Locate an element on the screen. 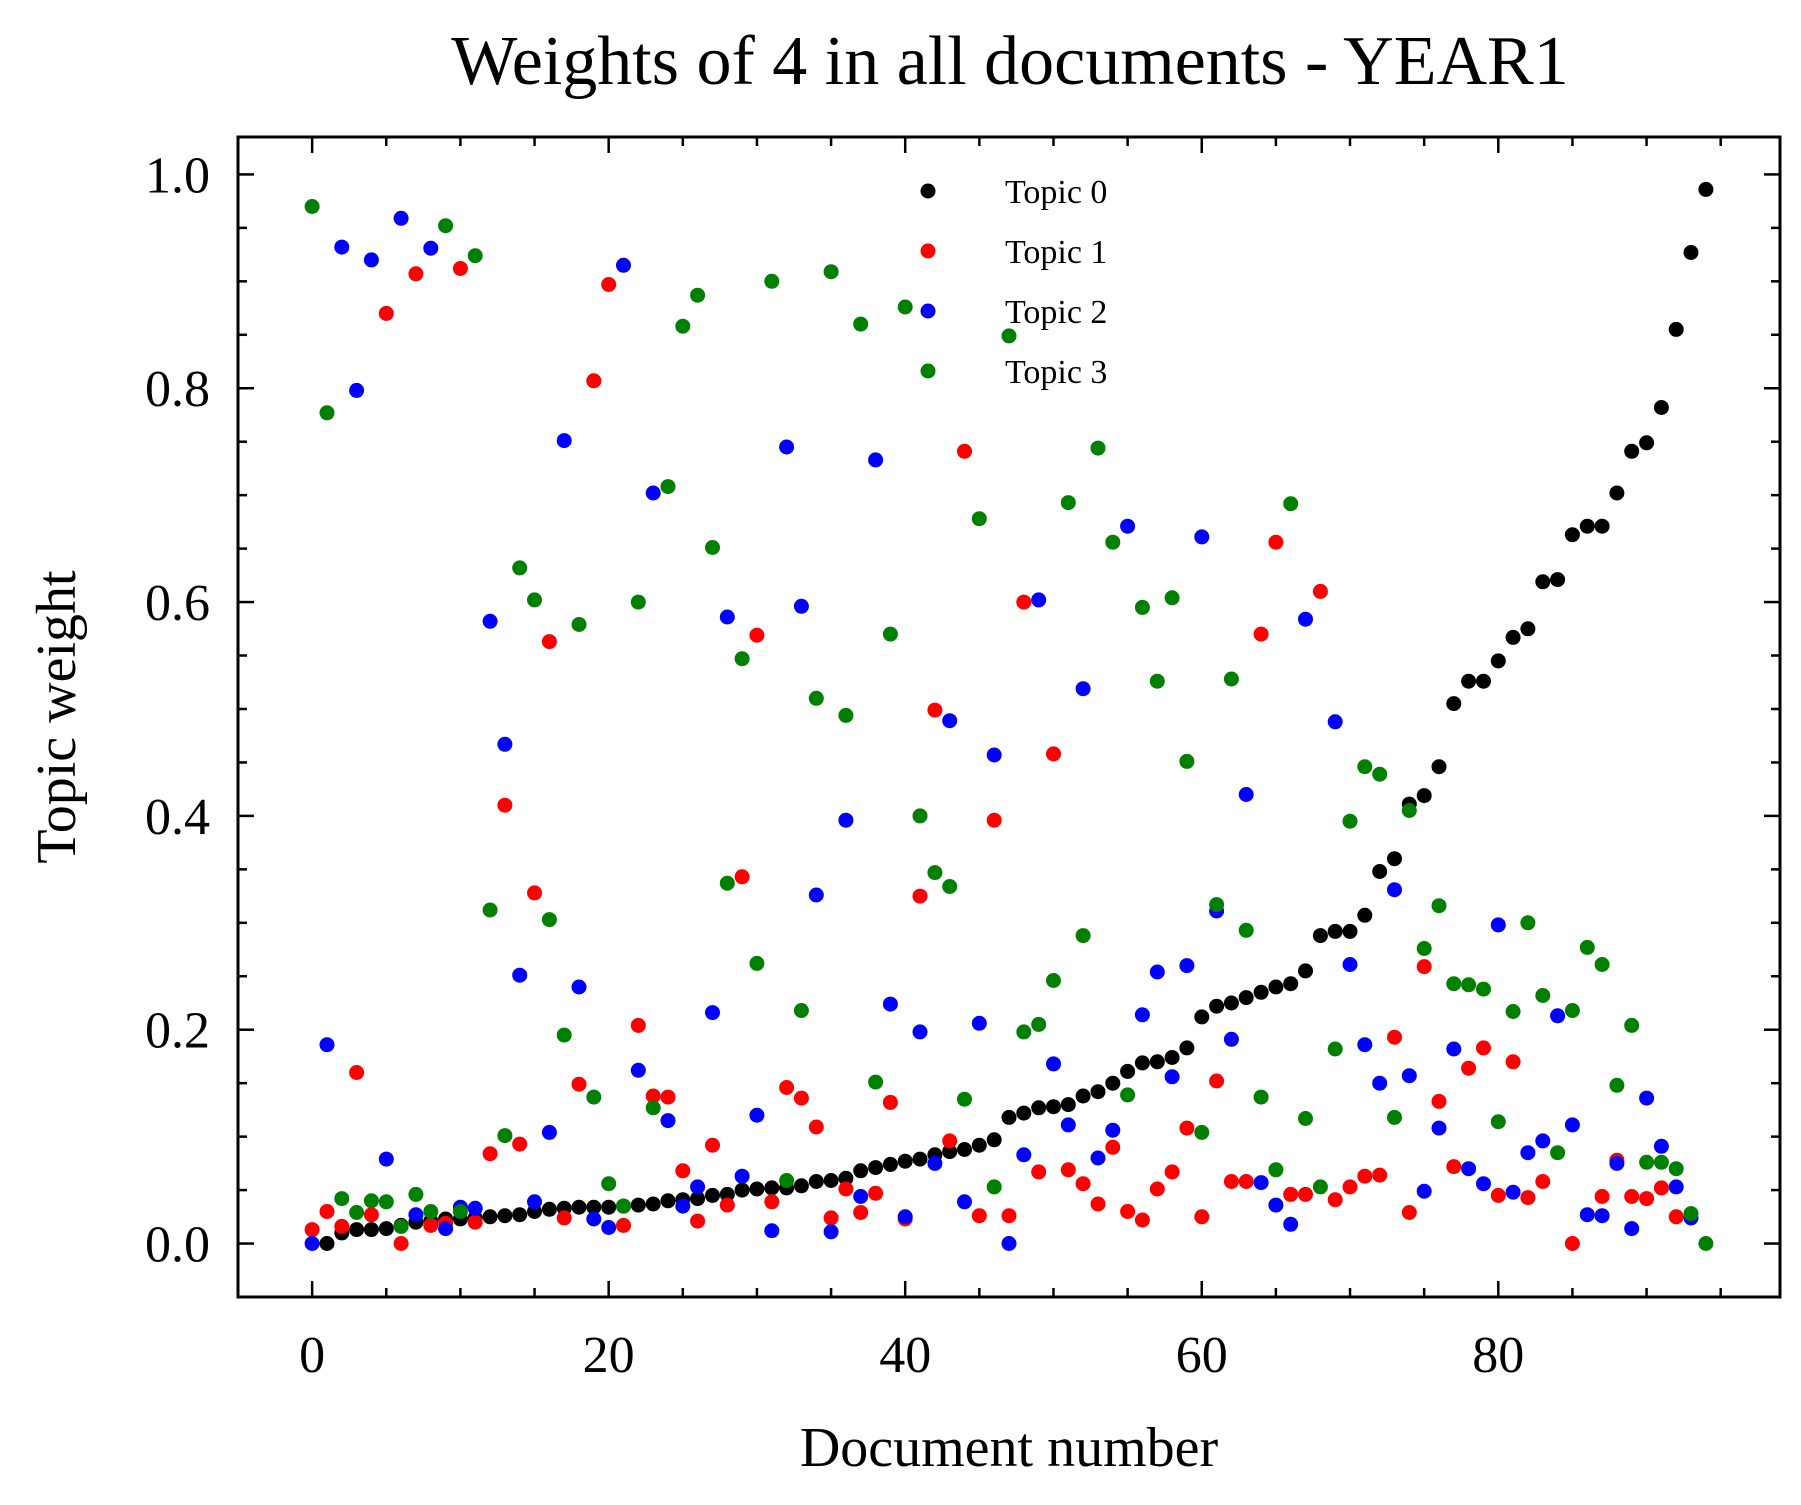 This screenshot has width=1801, height=1505. x-tick-label: 0 is located at coordinates (312, 1355).